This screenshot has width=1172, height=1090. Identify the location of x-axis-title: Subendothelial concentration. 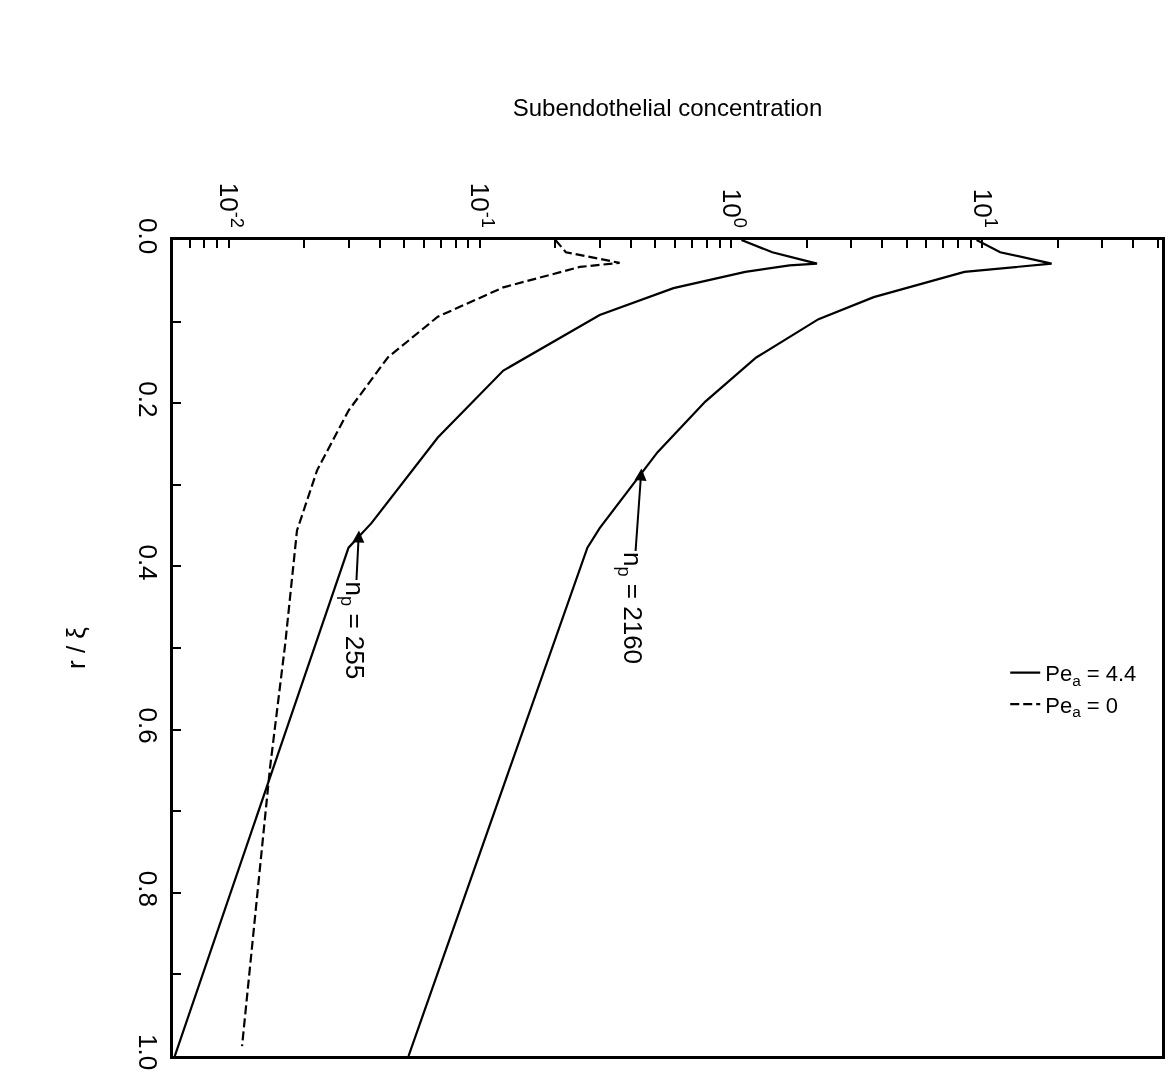
(667, 107).